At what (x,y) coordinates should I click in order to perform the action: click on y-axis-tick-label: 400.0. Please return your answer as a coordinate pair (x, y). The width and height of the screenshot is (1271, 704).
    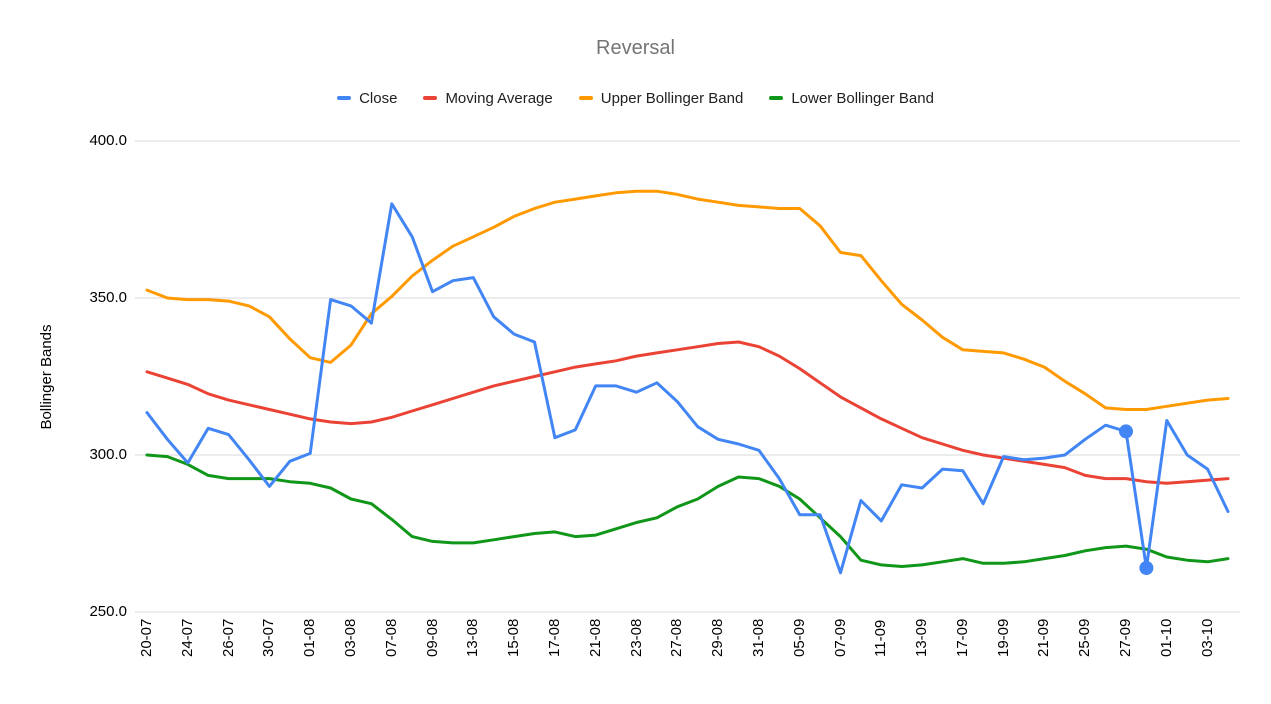
    Looking at the image, I should click on (108, 140).